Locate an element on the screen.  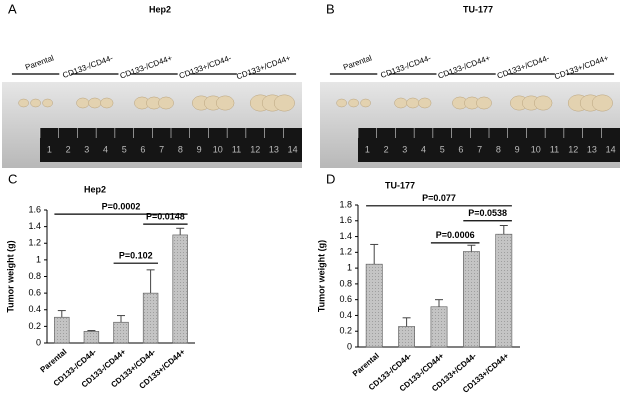
group-label: CD133-/CD44- is located at coordinates (87, 66).